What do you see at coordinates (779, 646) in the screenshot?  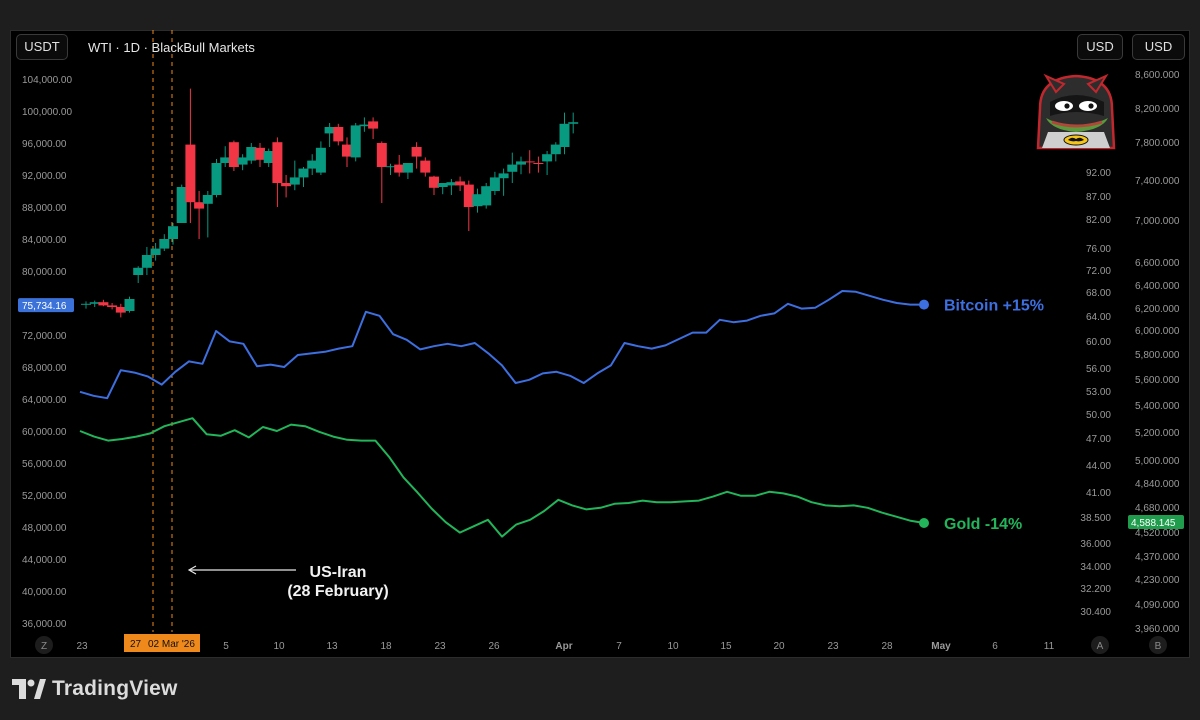 I see `x-axis-tick: 20` at bounding box center [779, 646].